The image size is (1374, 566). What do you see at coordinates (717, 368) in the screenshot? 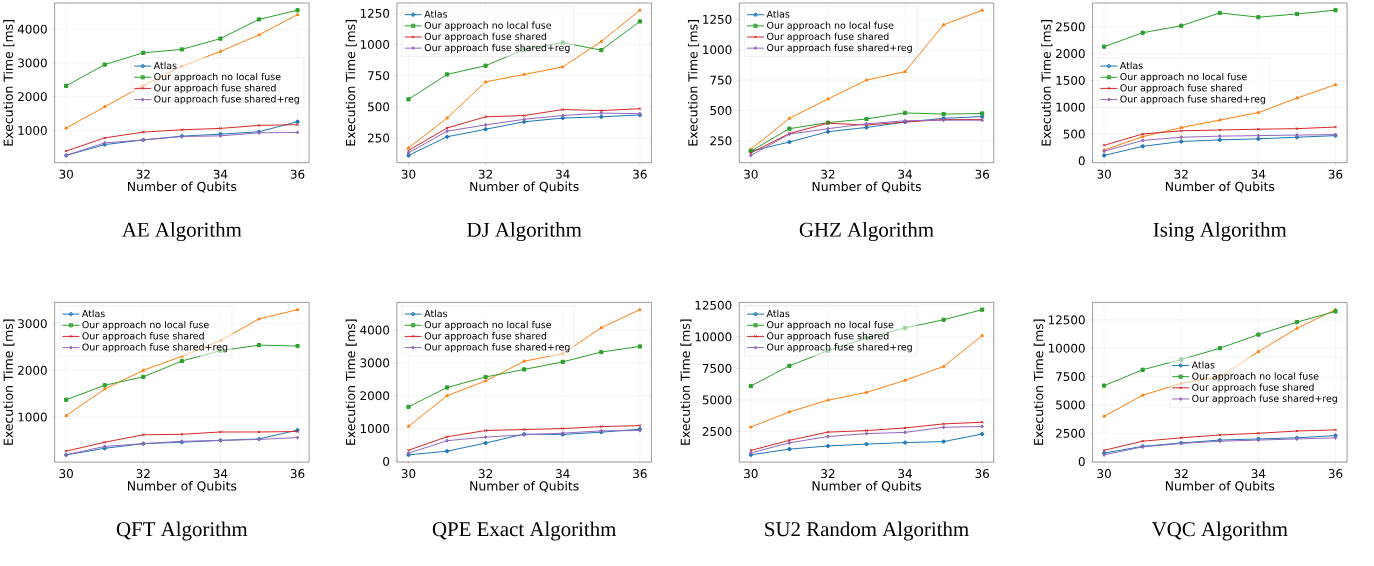
I see `y-tick-label: 7500` at bounding box center [717, 368].